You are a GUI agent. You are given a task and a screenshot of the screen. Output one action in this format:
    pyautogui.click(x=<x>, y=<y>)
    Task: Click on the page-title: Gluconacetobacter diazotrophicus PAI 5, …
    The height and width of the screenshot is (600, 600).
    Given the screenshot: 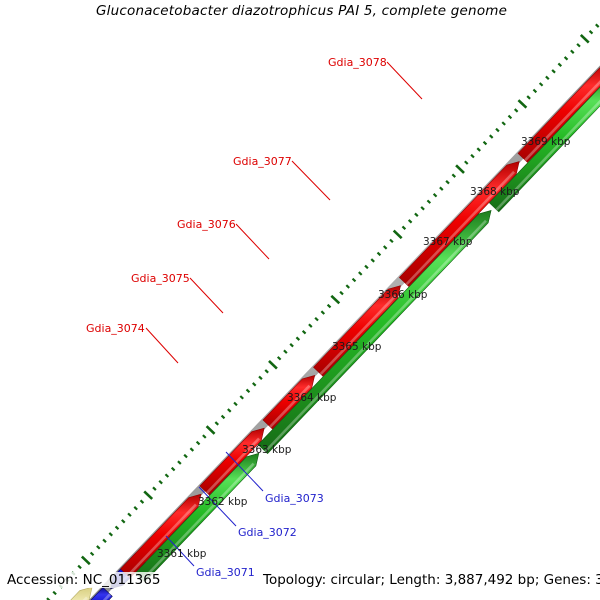 What is the action you would take?
    pyautogui.click(x=302, y=11)
    